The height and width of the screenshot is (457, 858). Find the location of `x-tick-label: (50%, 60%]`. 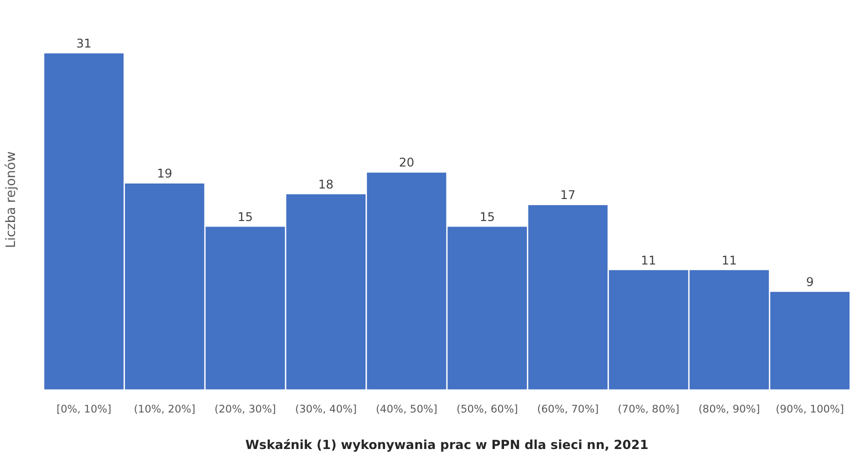

x-tick-label: (50%, 60%] is located at coordinates (487, 409).